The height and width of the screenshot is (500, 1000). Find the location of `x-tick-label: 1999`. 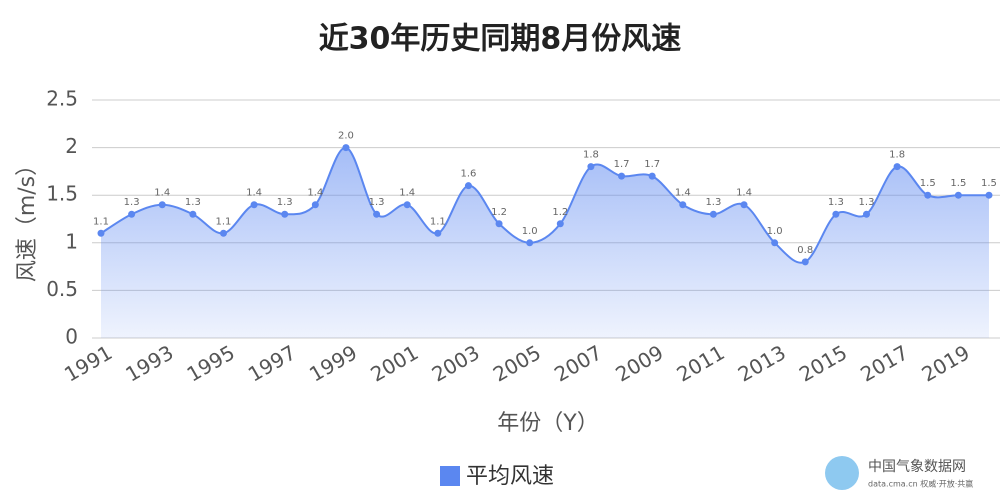

x-tick-label: 1999 is located at coordinates (333, 363).